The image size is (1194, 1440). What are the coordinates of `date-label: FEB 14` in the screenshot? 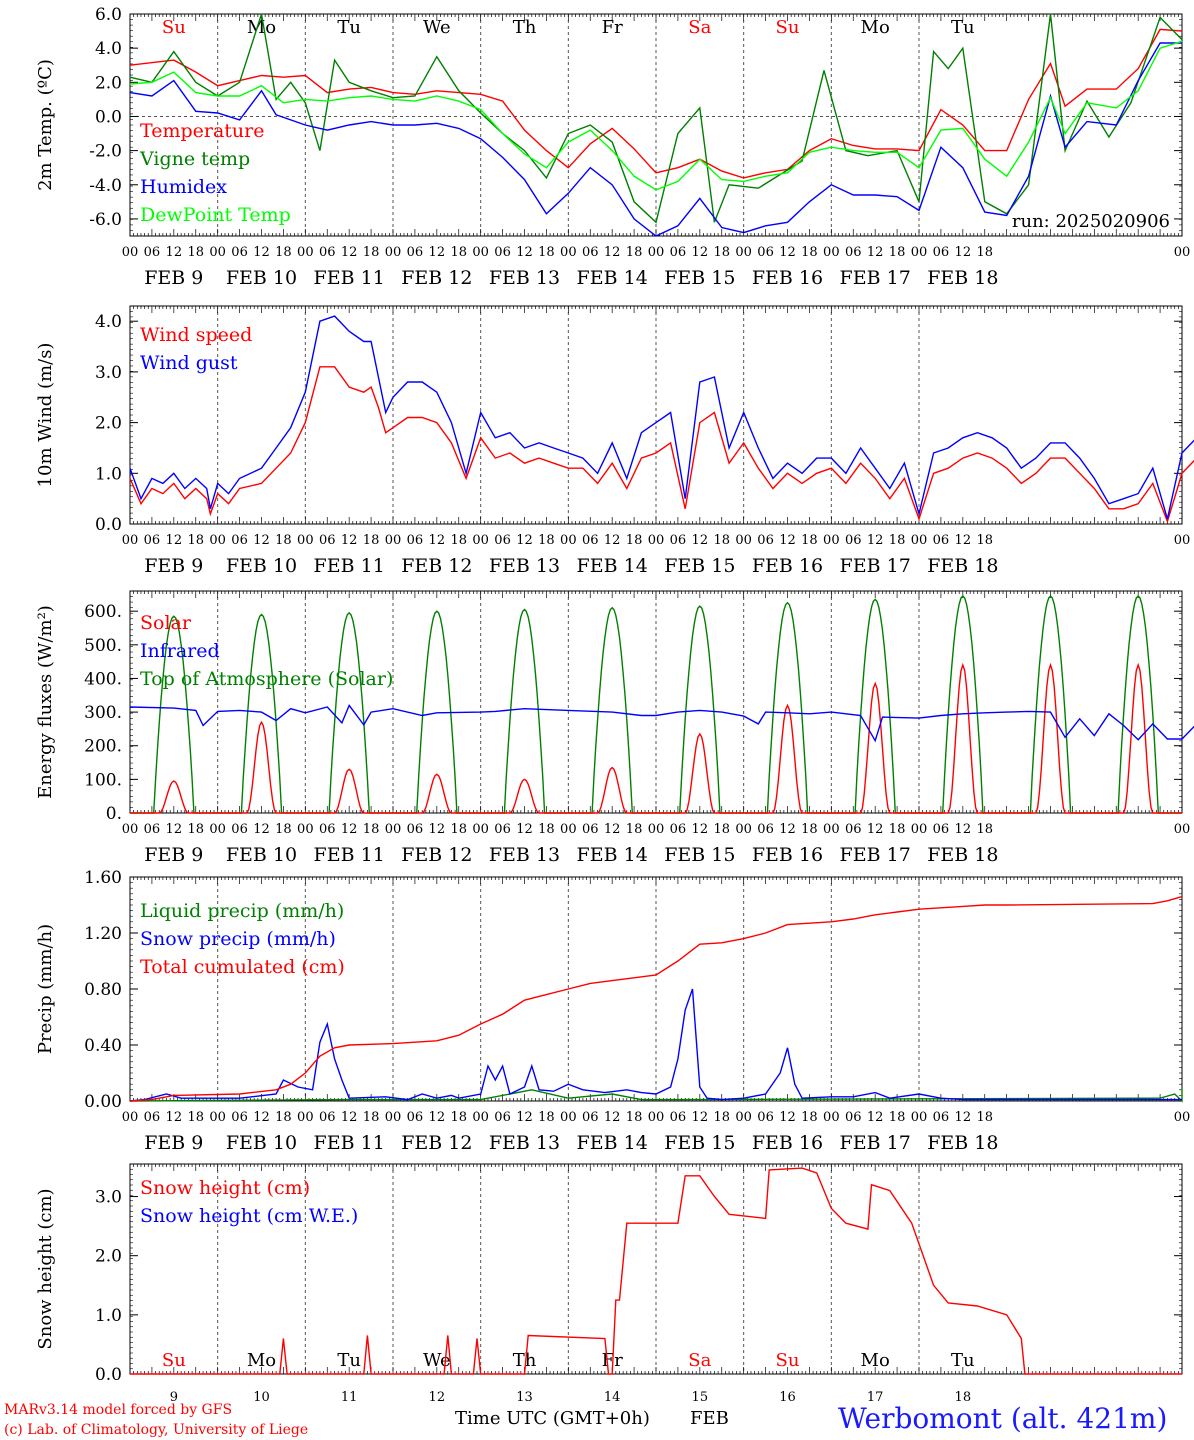 It's located at (612, 278).